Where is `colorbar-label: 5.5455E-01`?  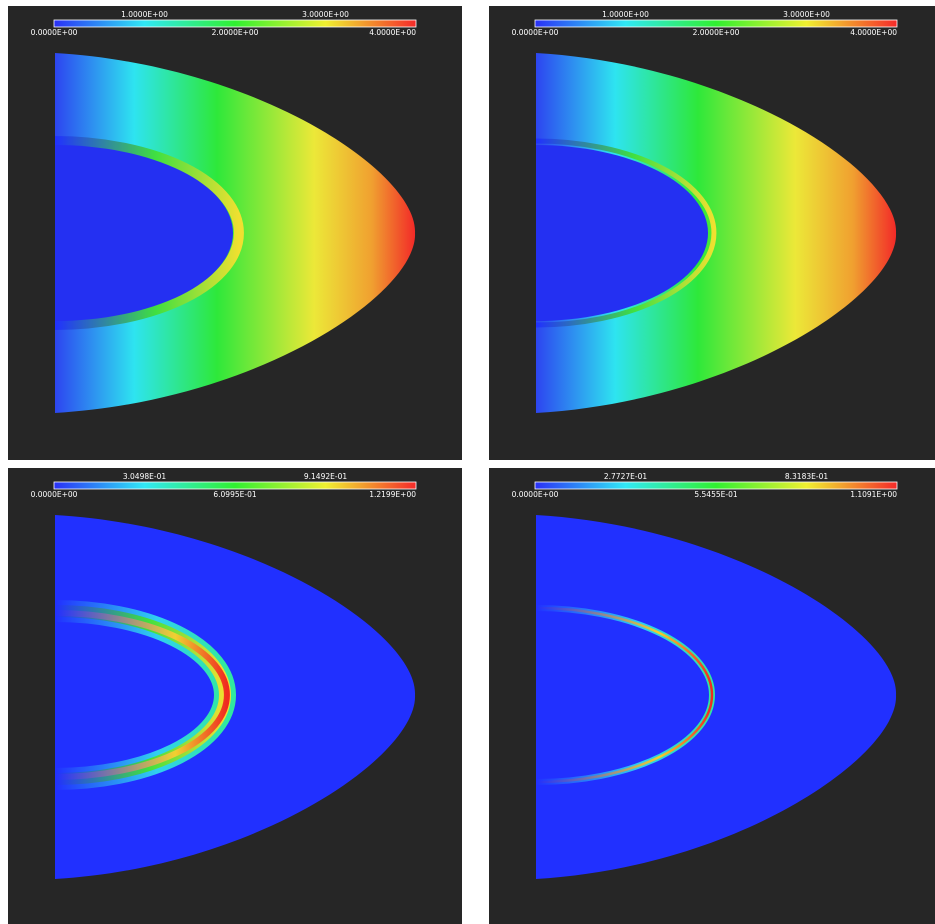 colorbar-label: 5.5455E-01 is located at coordinates (715, 494).